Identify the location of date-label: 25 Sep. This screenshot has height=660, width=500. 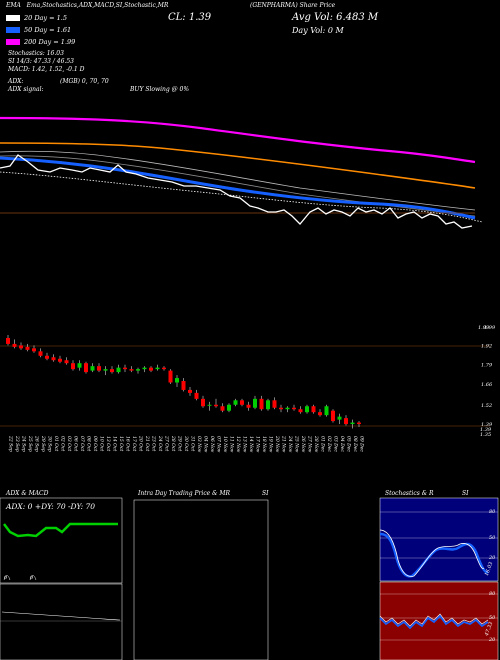
(30, 443).